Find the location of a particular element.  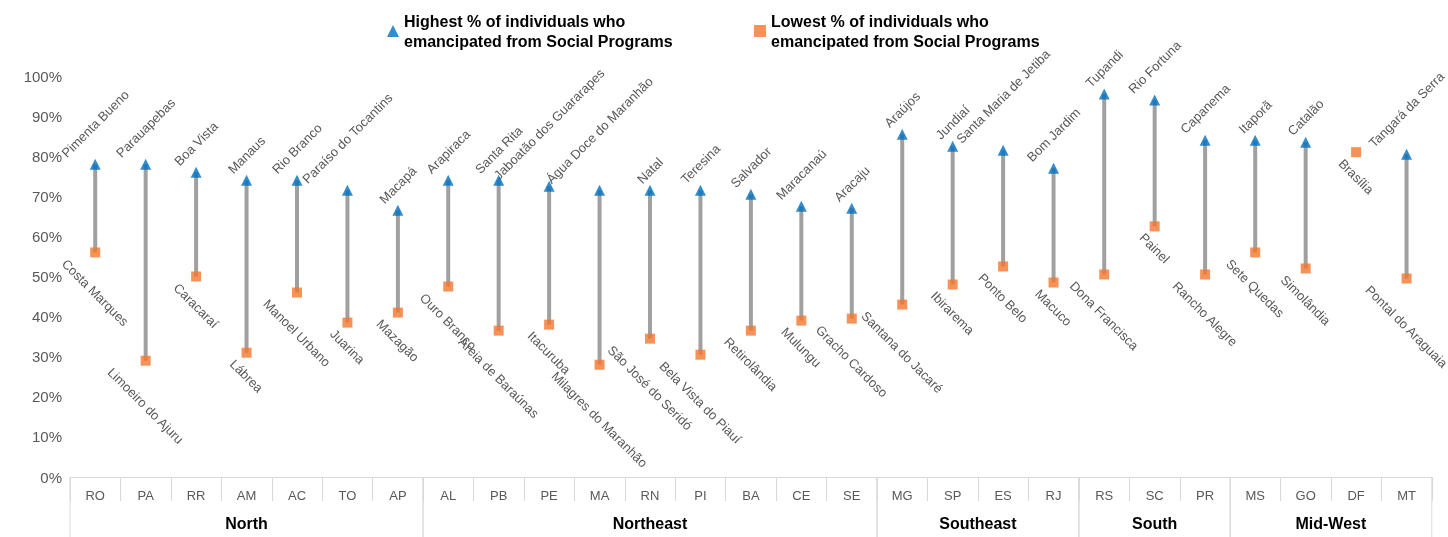

x-tick-label: RO is located at coordinates (95, 495).